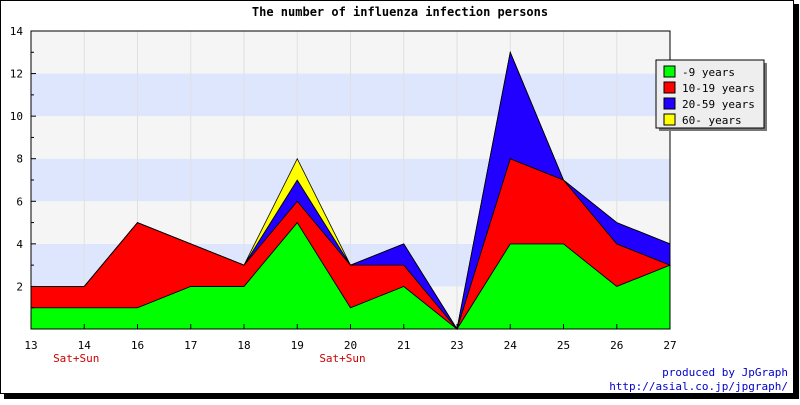 The image size is (800, 405). What do you see at coordinates (190, 345) in the screenshot?
I see `x-tick-label: 17` at bounding box center [190, 345].